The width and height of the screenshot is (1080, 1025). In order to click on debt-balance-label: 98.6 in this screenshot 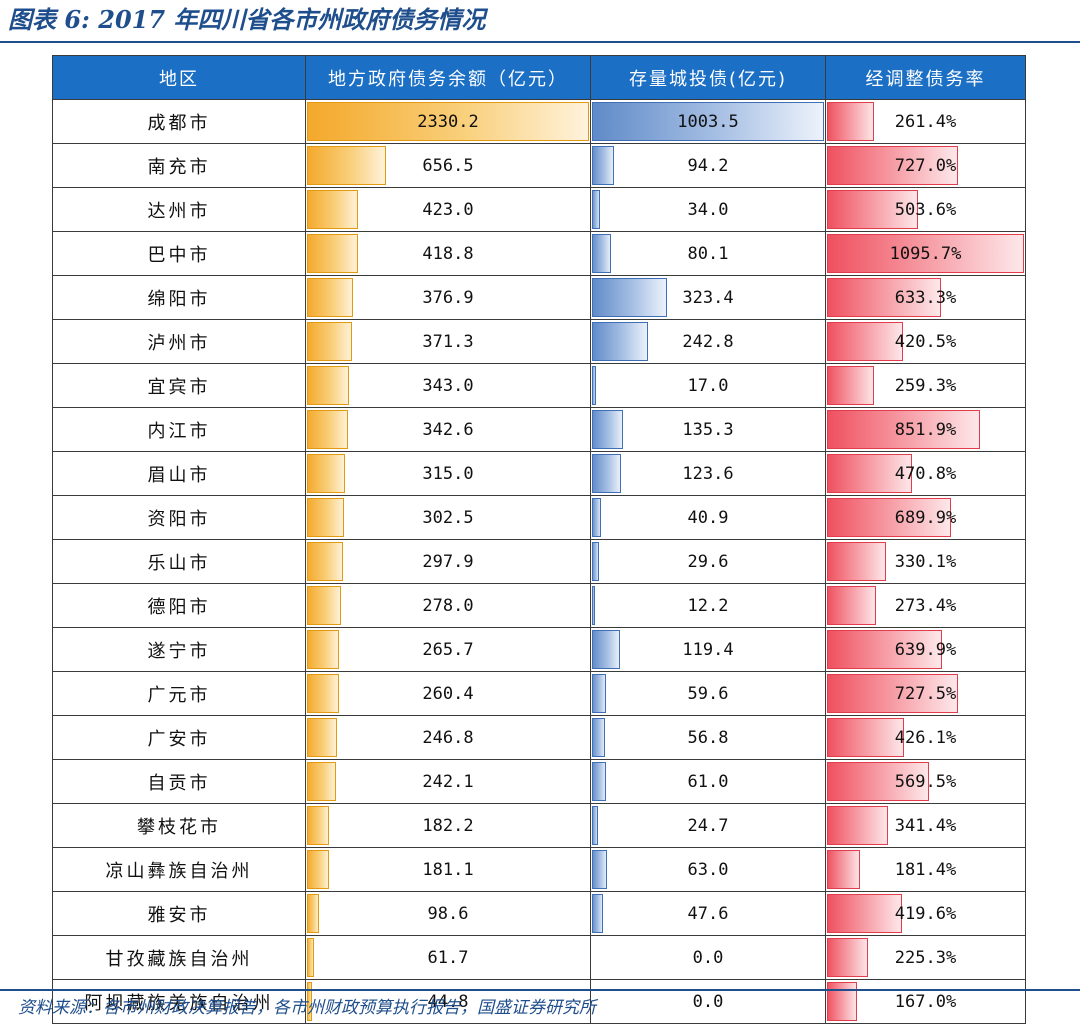, I will do `click(448, 913)`.